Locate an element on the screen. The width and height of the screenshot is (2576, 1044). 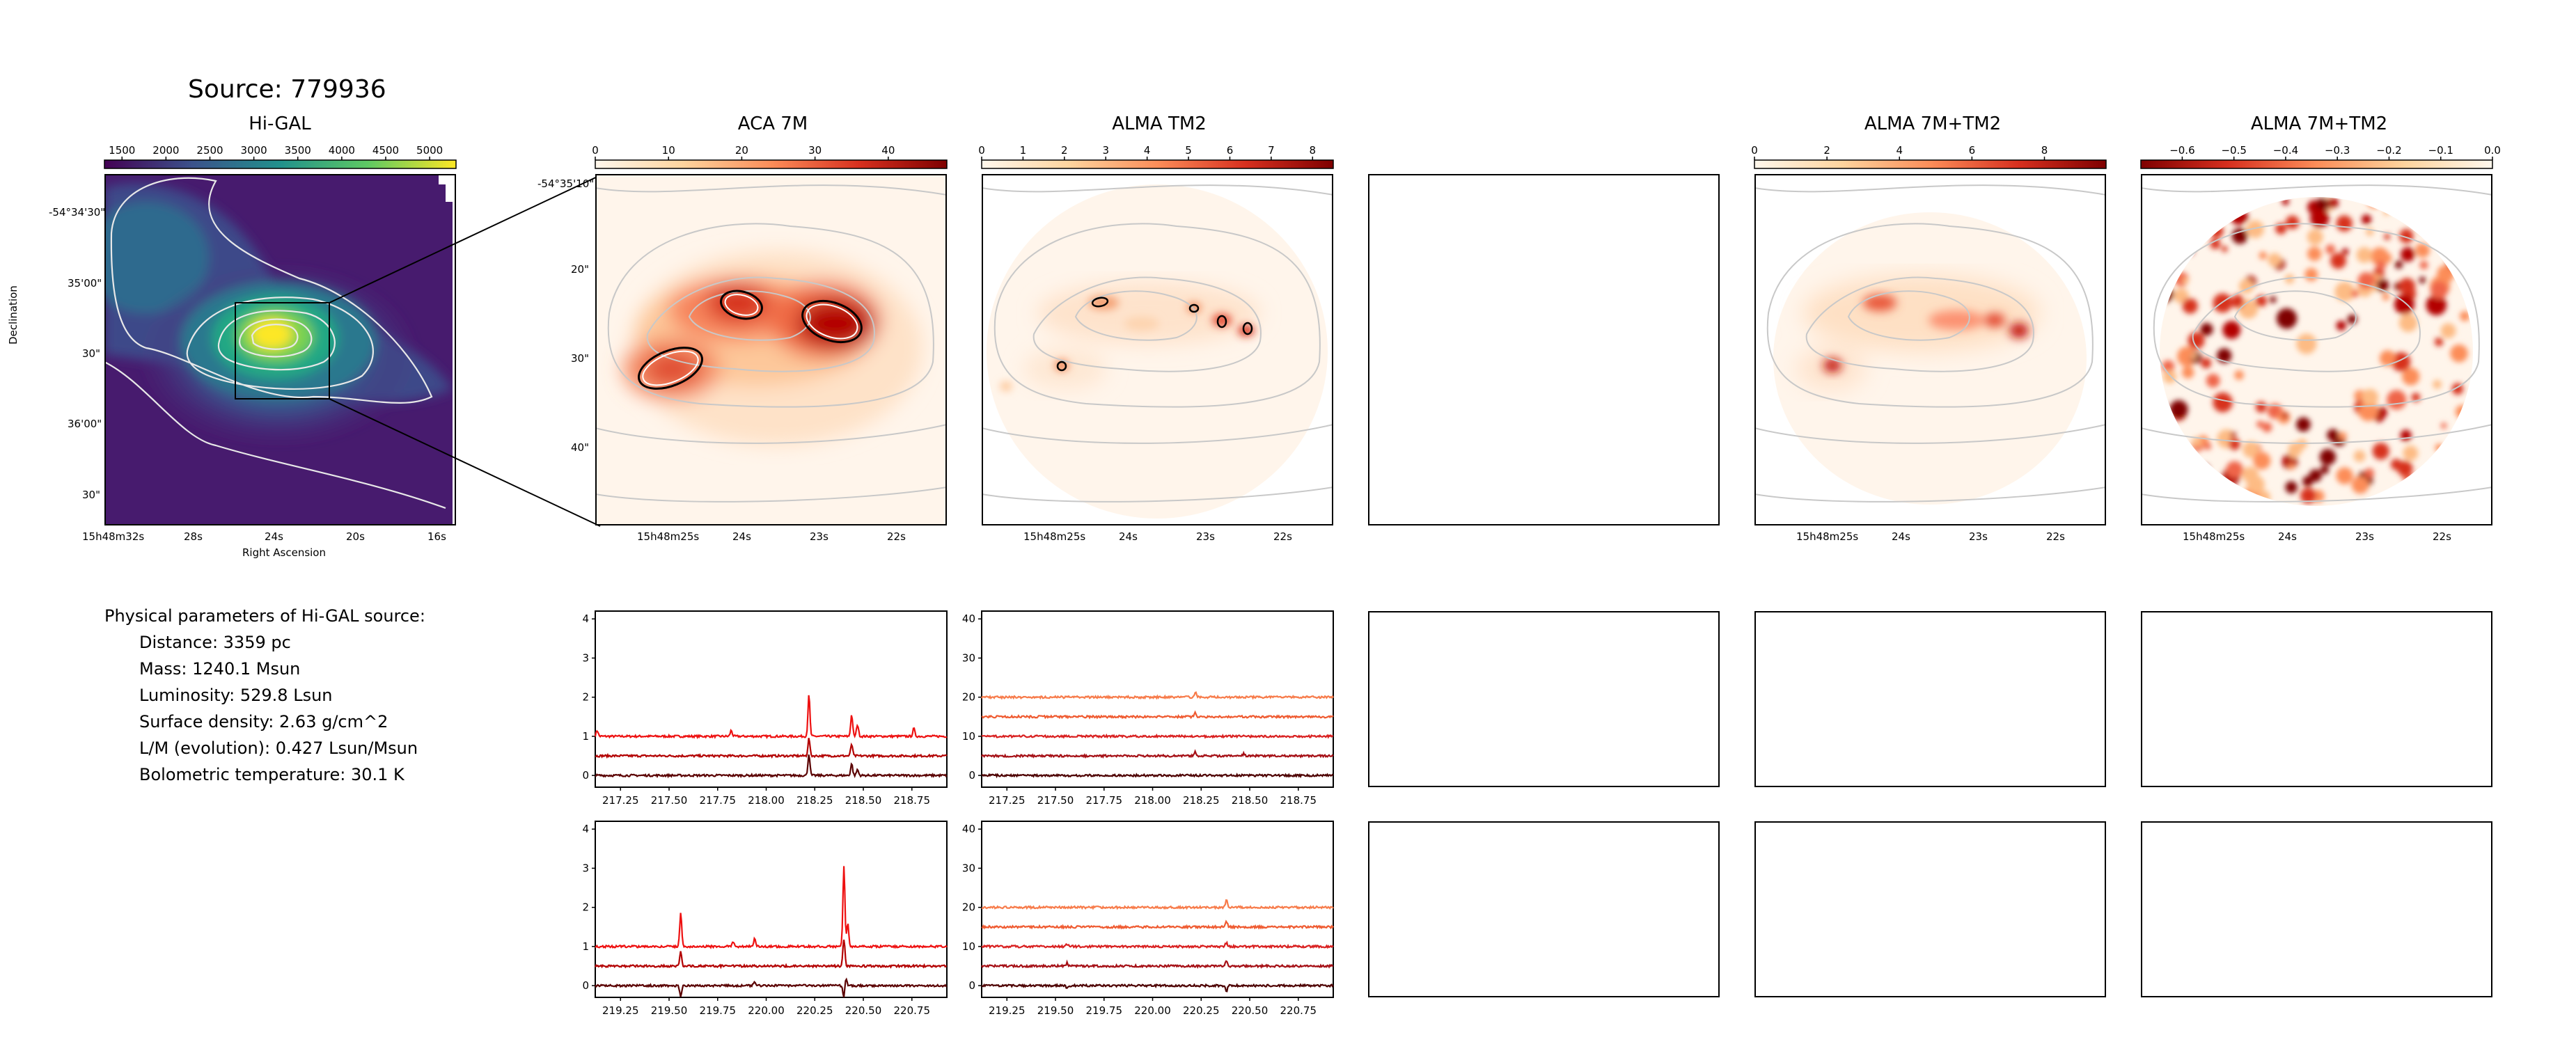
colorbar-tick-label: 6 is located at coordinates (1230, 150).